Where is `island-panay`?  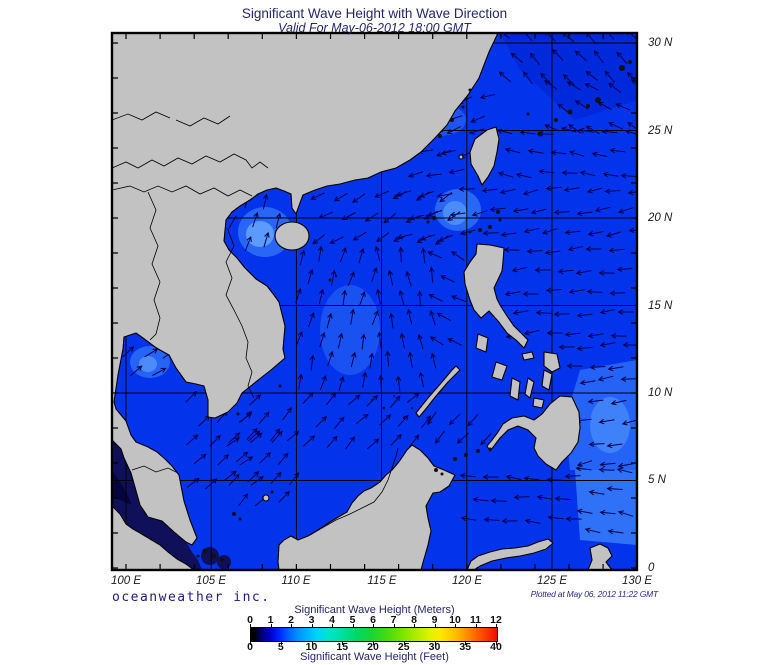 island-panay is located at coordinates (499, 371).